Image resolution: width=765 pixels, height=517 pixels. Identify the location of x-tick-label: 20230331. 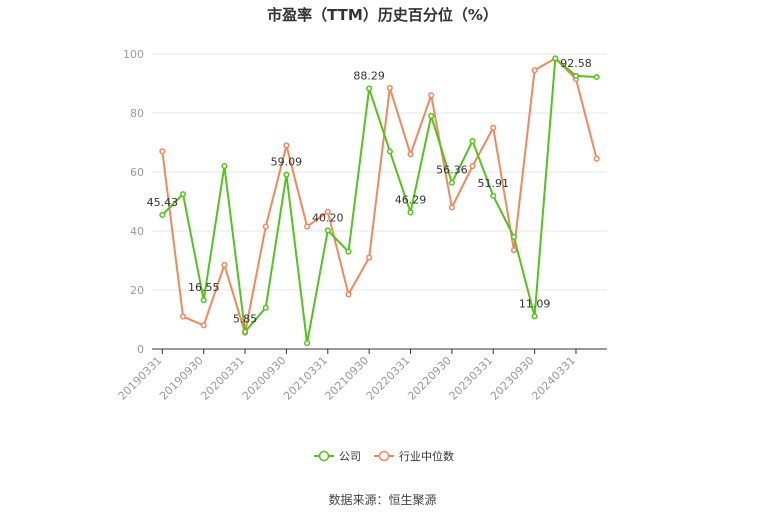
(471, 378).